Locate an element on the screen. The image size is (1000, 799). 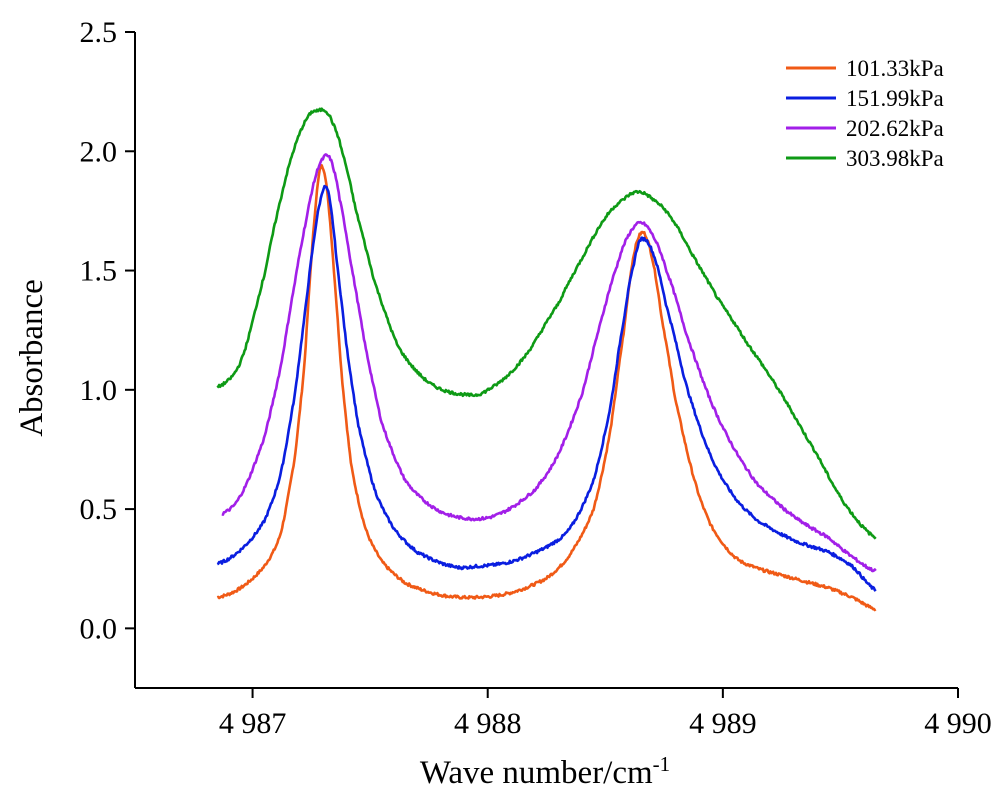
legend-label-2: 151.99kPa is located at coordinates (895, 98).